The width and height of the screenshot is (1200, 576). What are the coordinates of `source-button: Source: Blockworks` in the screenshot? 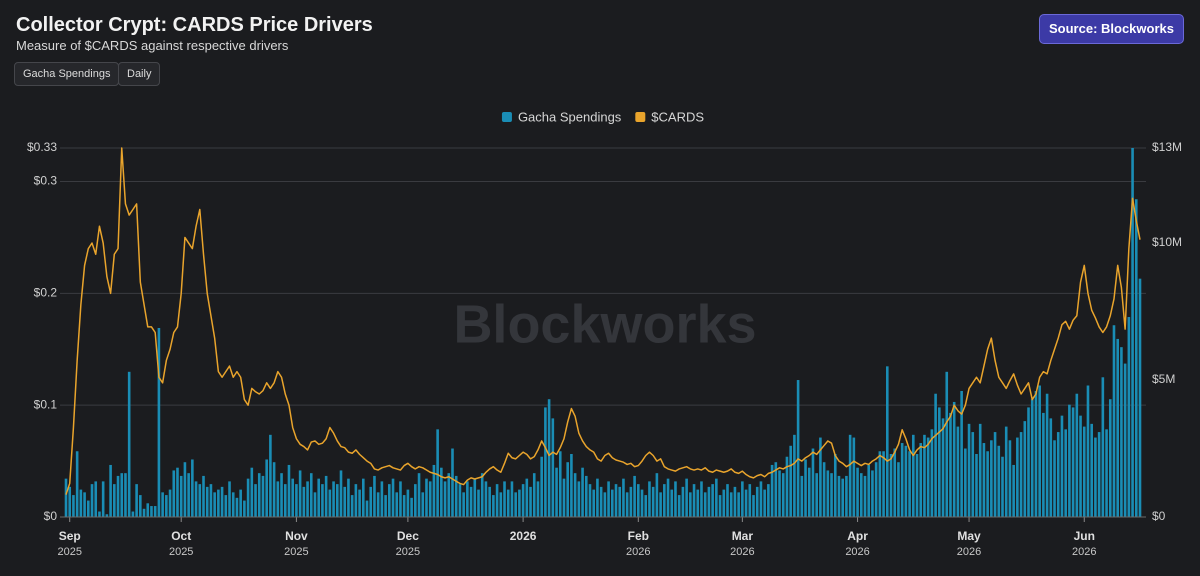 It's located at (1111, 29).